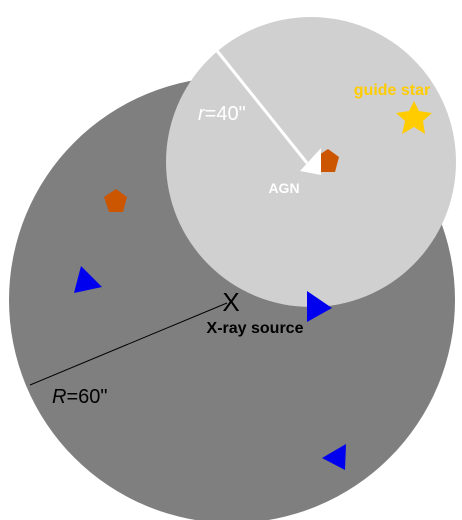 The height and width of the screenshot is (520, 462). What do you see at coordinates (202, 114) in the screenshot?
I see `small-radius-variable: r` at bounding box center [202, 114].